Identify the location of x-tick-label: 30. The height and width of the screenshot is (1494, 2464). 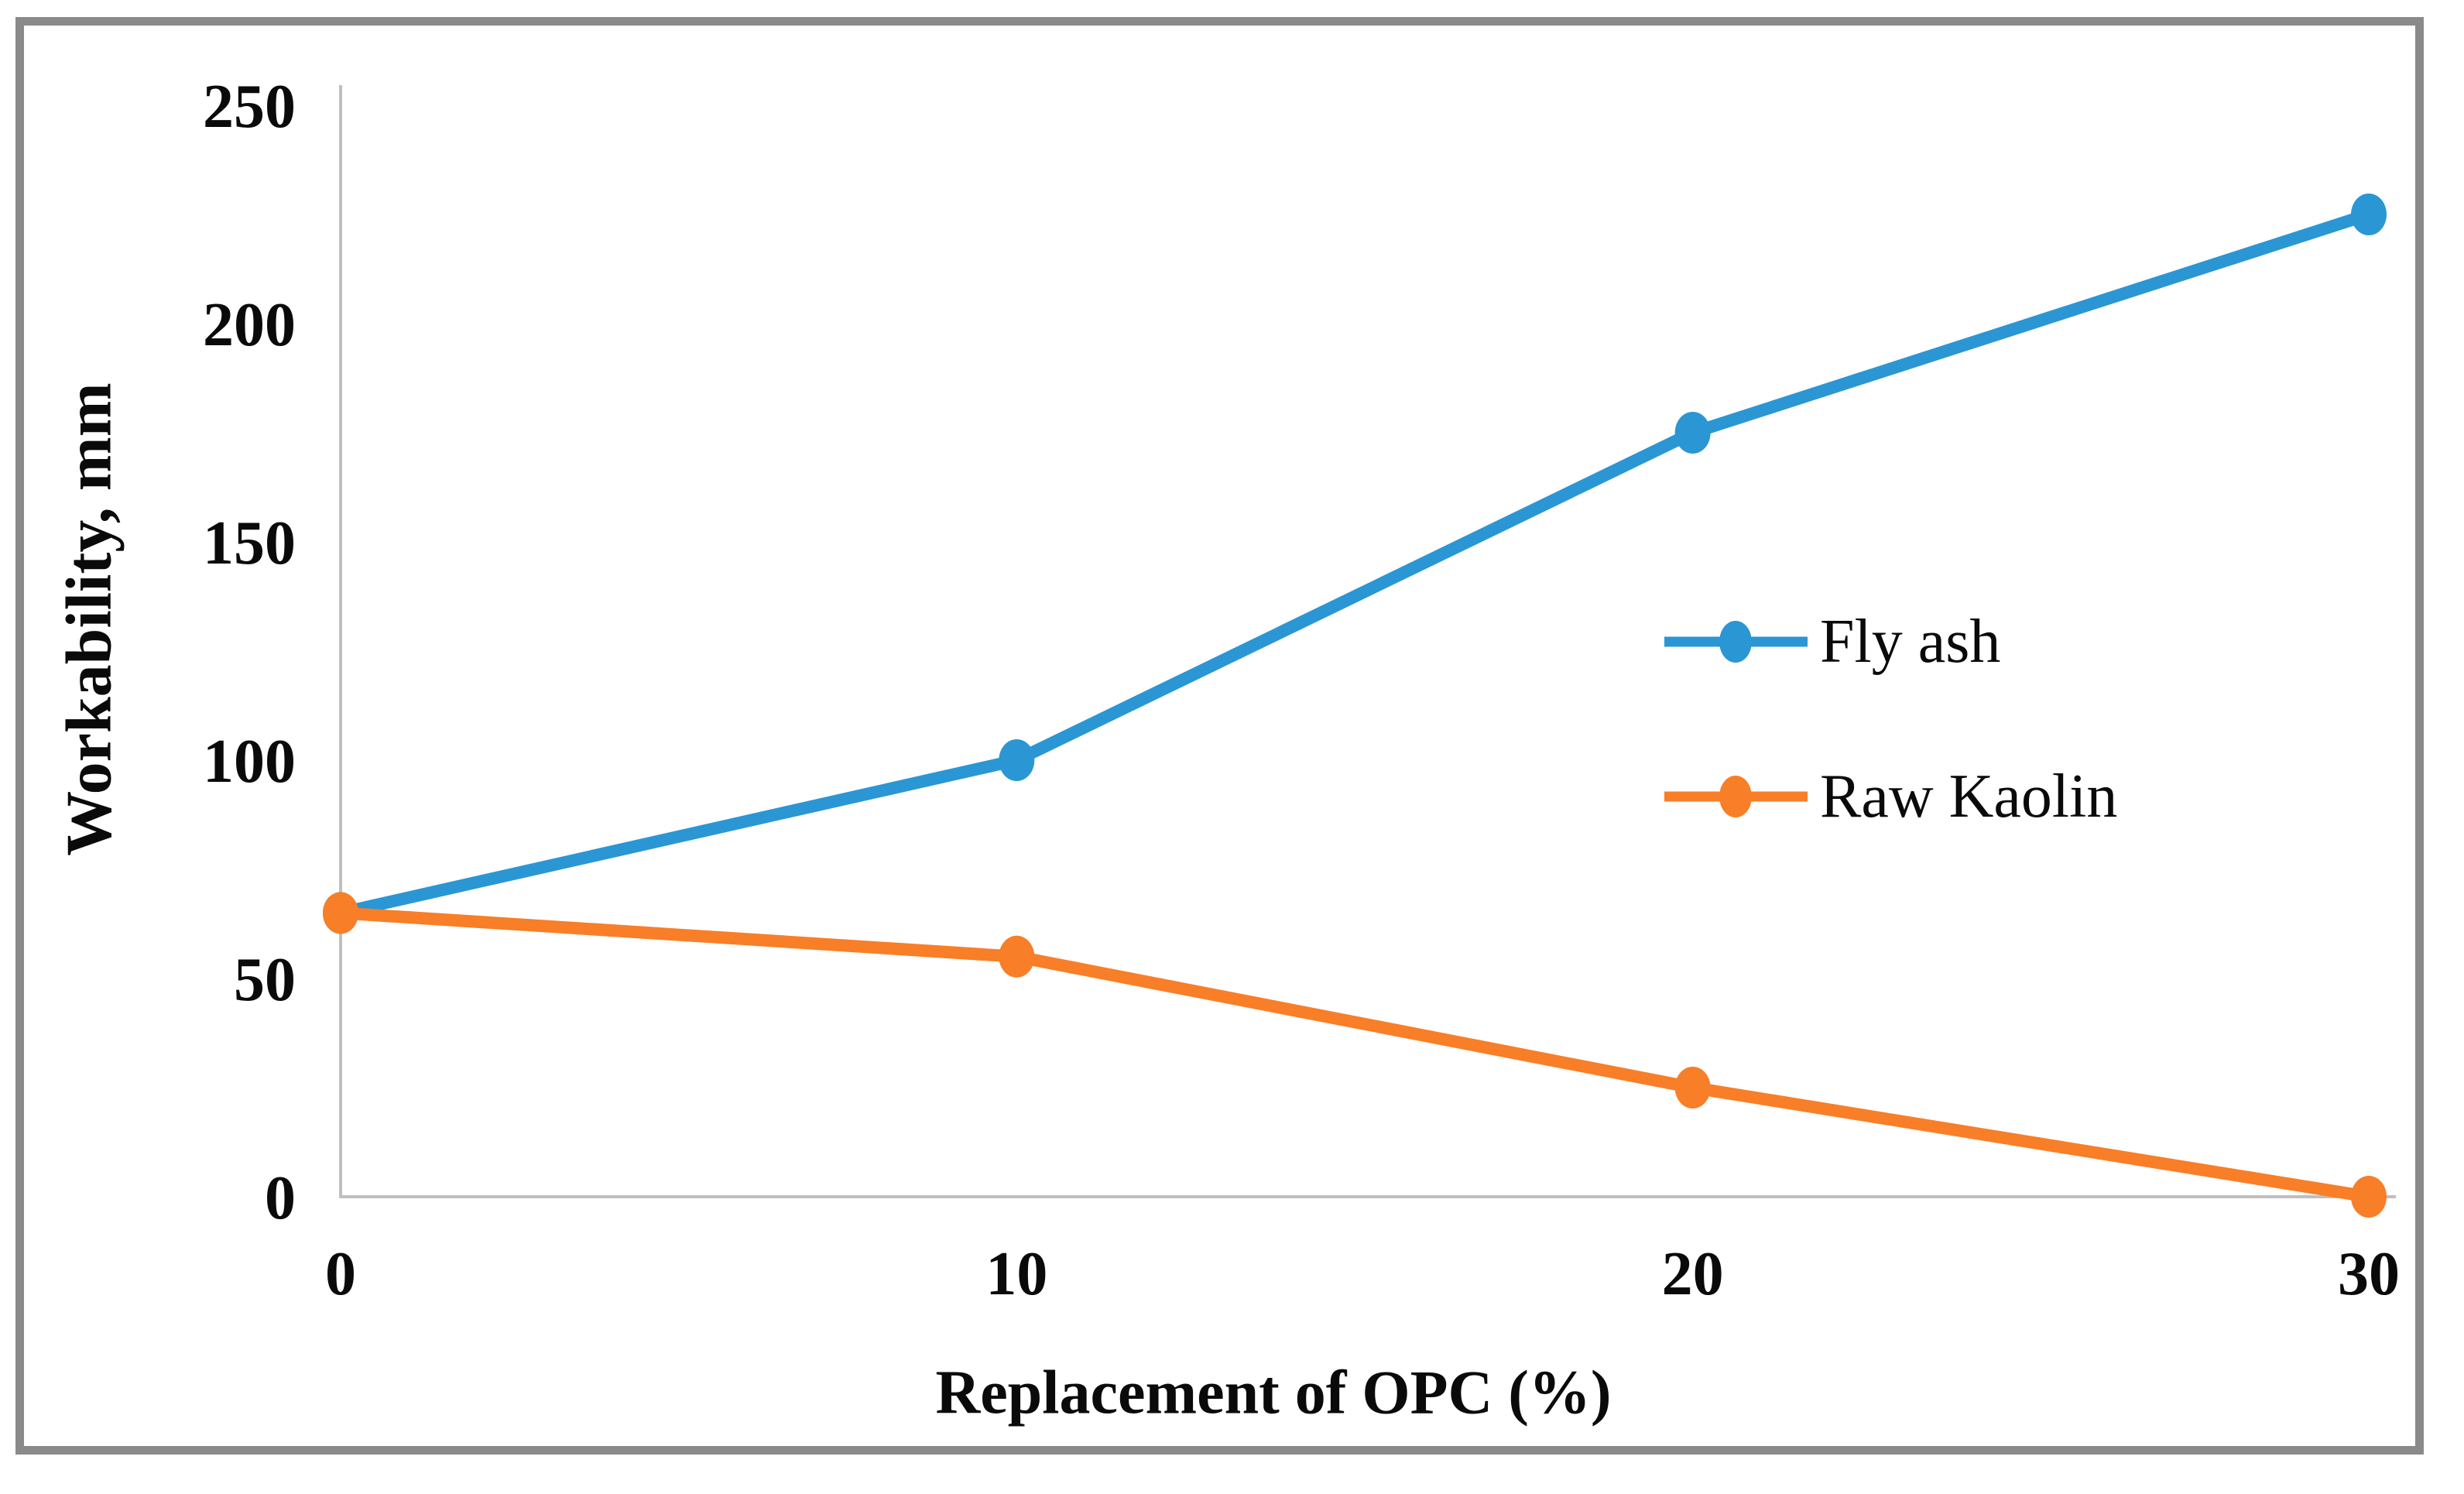
(2369, 1274).